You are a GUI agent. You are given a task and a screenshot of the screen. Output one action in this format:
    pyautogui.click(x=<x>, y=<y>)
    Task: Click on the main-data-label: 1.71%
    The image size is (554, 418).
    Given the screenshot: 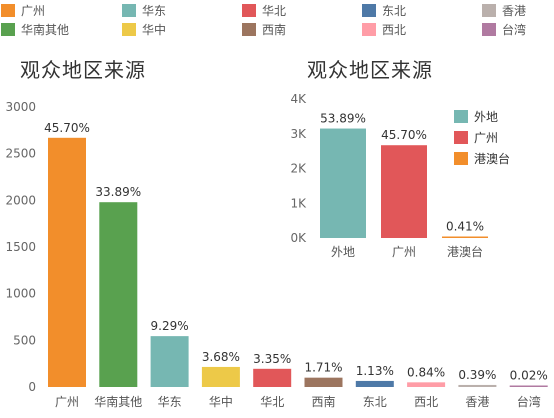 What is the action you would take?
    pyautogui.click(x=323, y=368)
    